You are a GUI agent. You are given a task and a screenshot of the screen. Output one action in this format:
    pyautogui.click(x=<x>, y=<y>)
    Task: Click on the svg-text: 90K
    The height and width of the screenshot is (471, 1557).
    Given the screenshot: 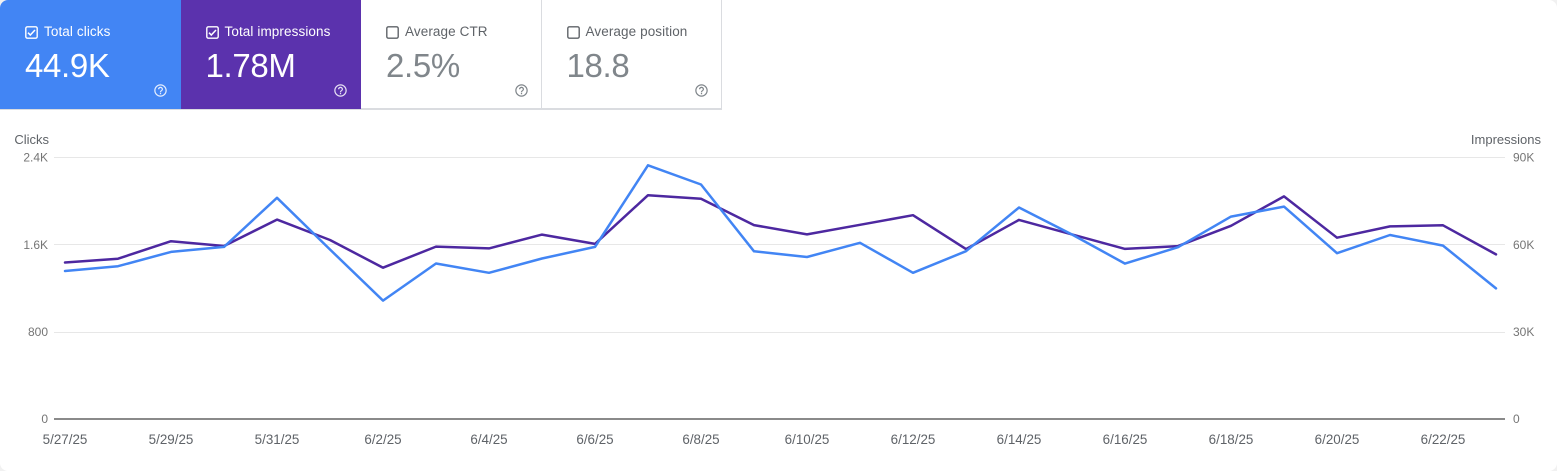 What is the action you would take?
    pyautogui.click(x=1523, y=158)
    